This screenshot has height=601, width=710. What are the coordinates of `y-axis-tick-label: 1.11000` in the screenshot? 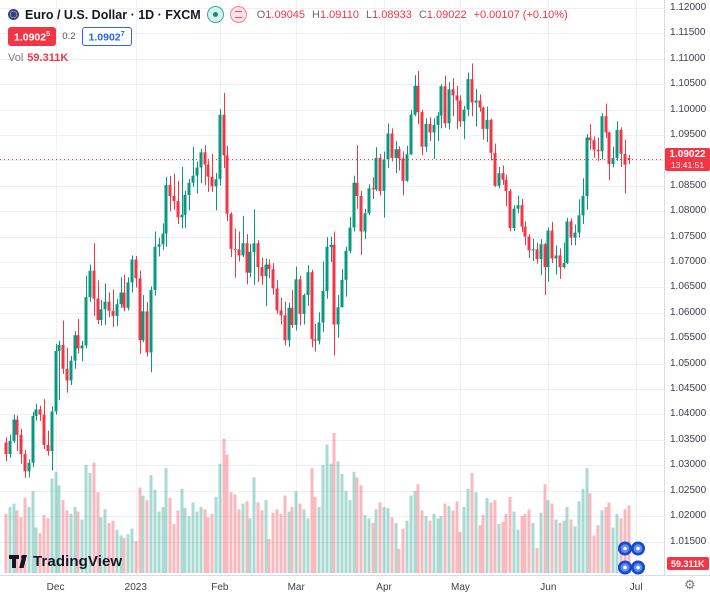 It's located at (688, 58).